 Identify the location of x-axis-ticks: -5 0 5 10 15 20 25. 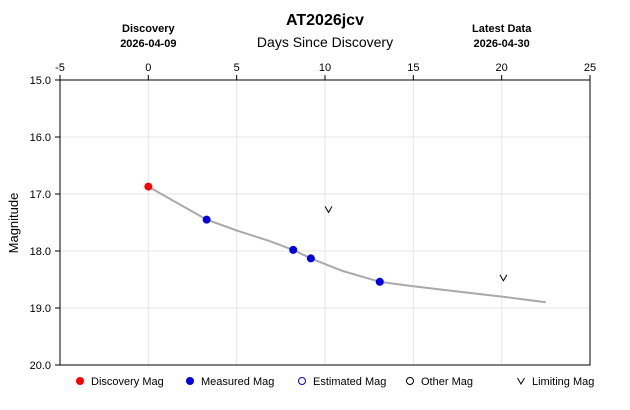
(325, 71).